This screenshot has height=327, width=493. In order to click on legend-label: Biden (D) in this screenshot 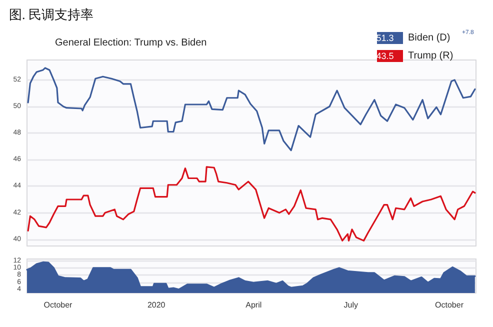, I will do `click(429, 38)`.